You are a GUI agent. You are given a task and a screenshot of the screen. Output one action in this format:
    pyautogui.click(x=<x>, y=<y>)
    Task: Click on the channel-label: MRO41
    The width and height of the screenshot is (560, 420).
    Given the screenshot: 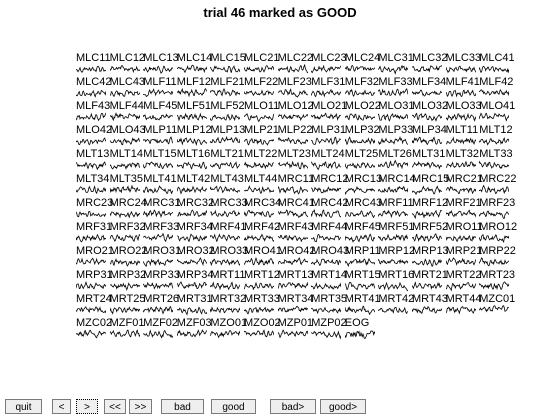 What is the action you would take?
    pyautogui.click(x=263, y=250)
    